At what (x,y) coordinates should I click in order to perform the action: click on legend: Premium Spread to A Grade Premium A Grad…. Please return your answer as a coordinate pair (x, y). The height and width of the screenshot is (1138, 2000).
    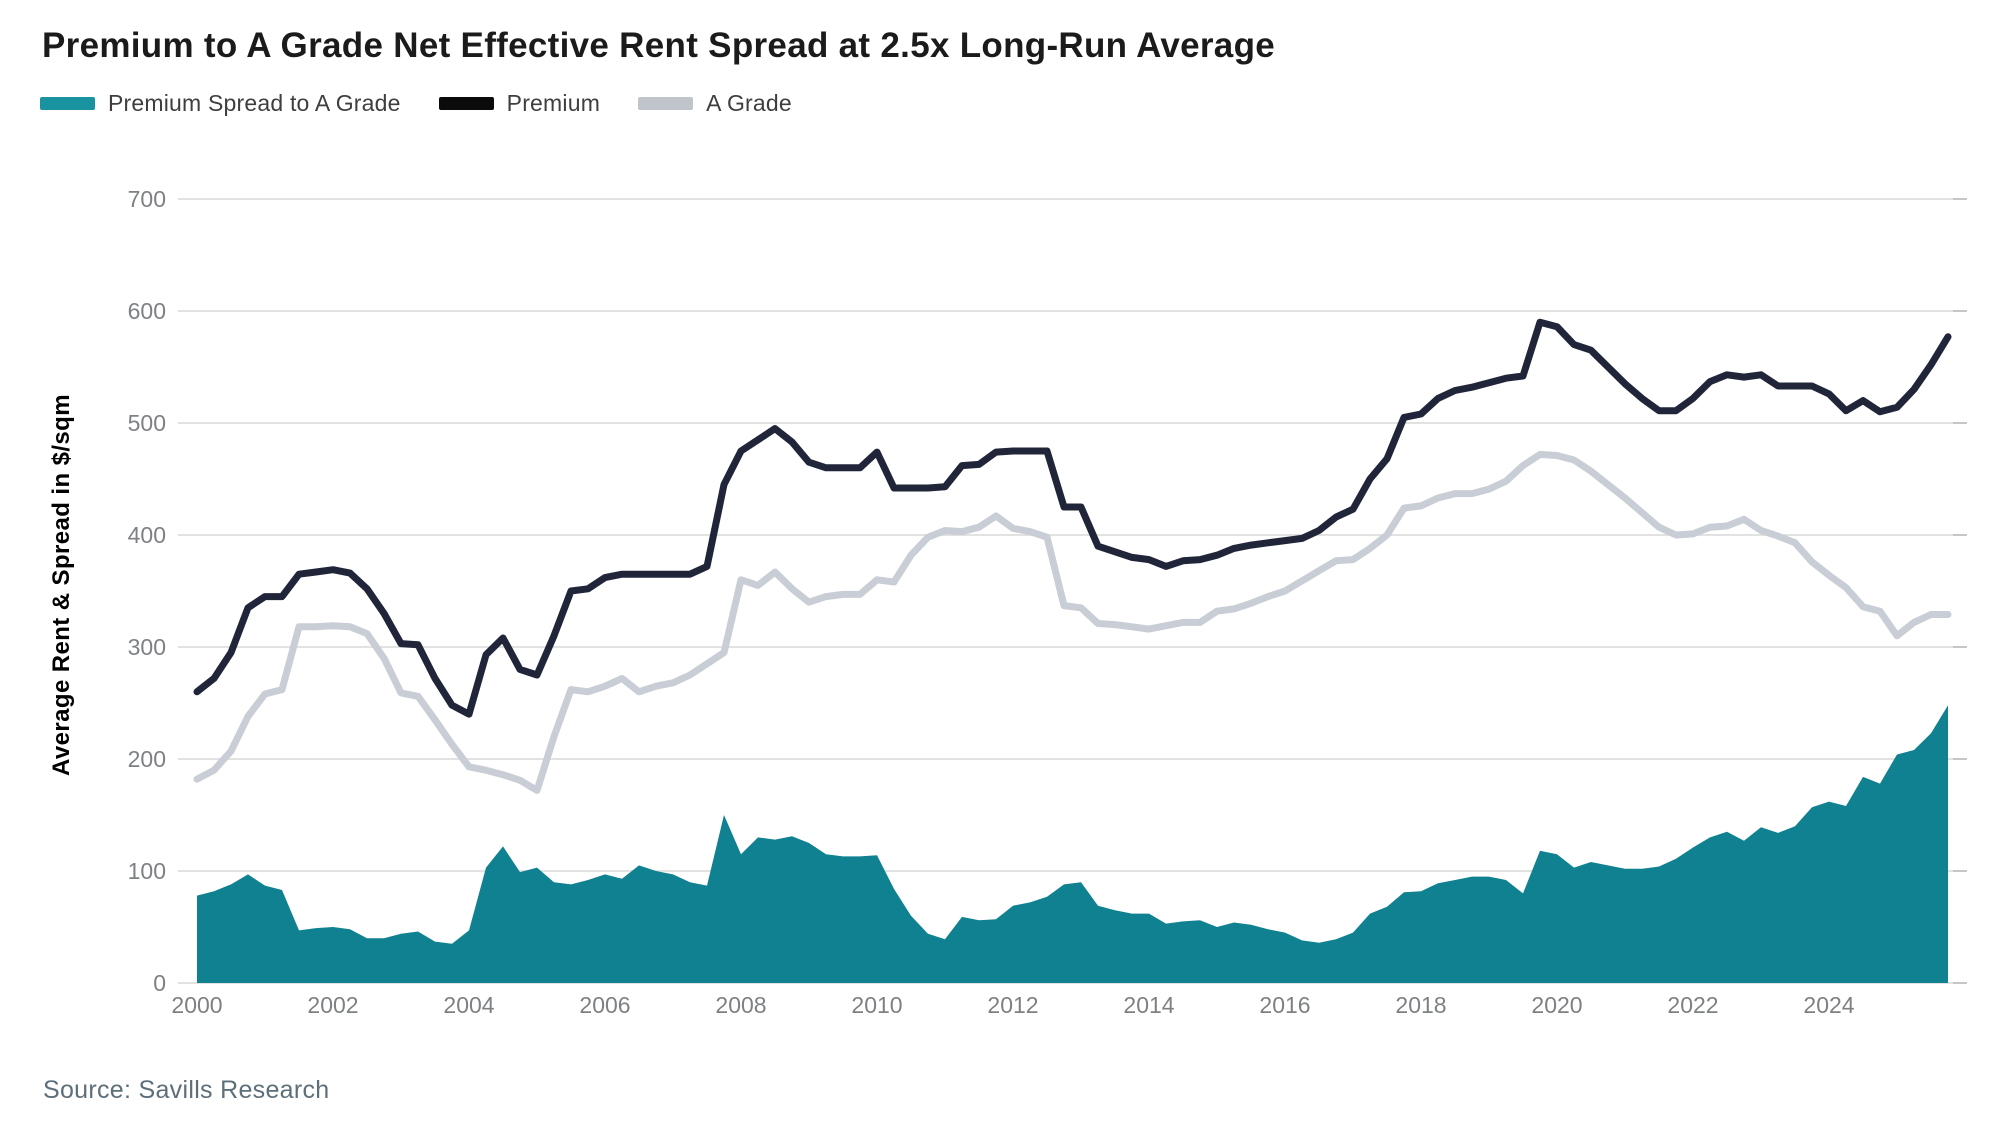
    Looking at the image, I should click on (416, 103).